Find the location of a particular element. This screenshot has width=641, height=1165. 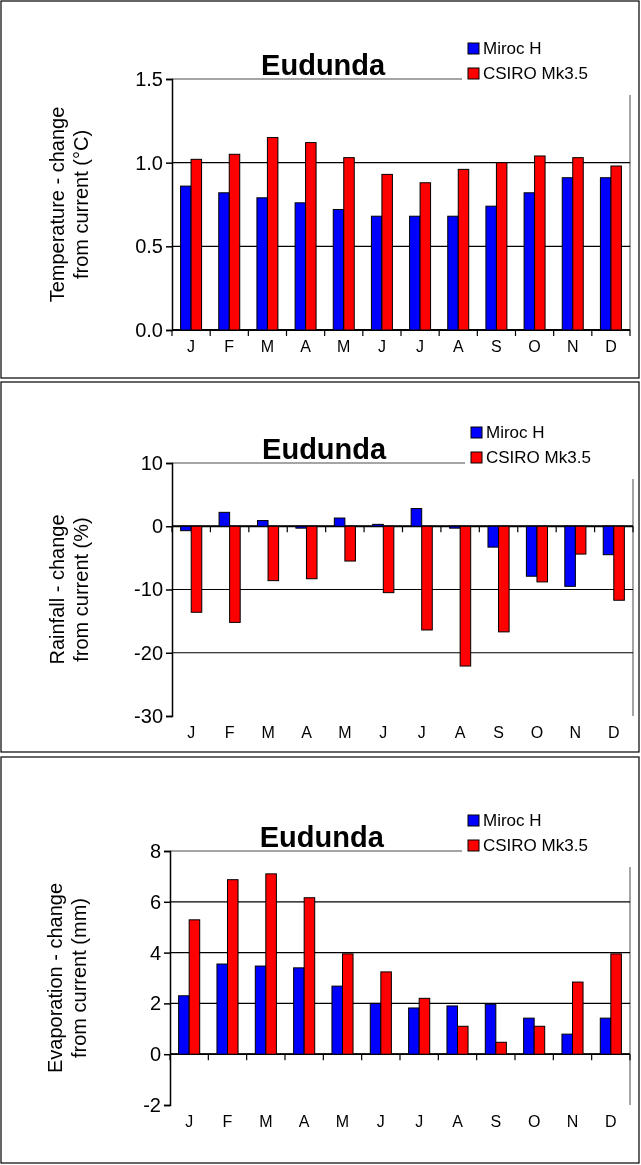

y-tick-label: 6 is located at coordinates (155, 901).